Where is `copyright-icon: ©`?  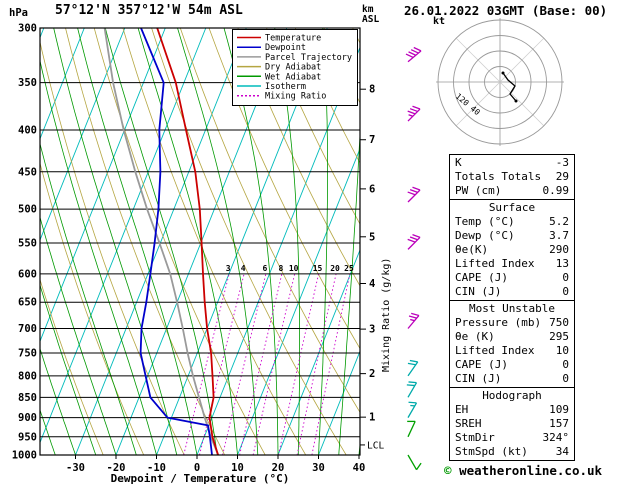
copyright-icon: © is located at coordinates (448, 470).